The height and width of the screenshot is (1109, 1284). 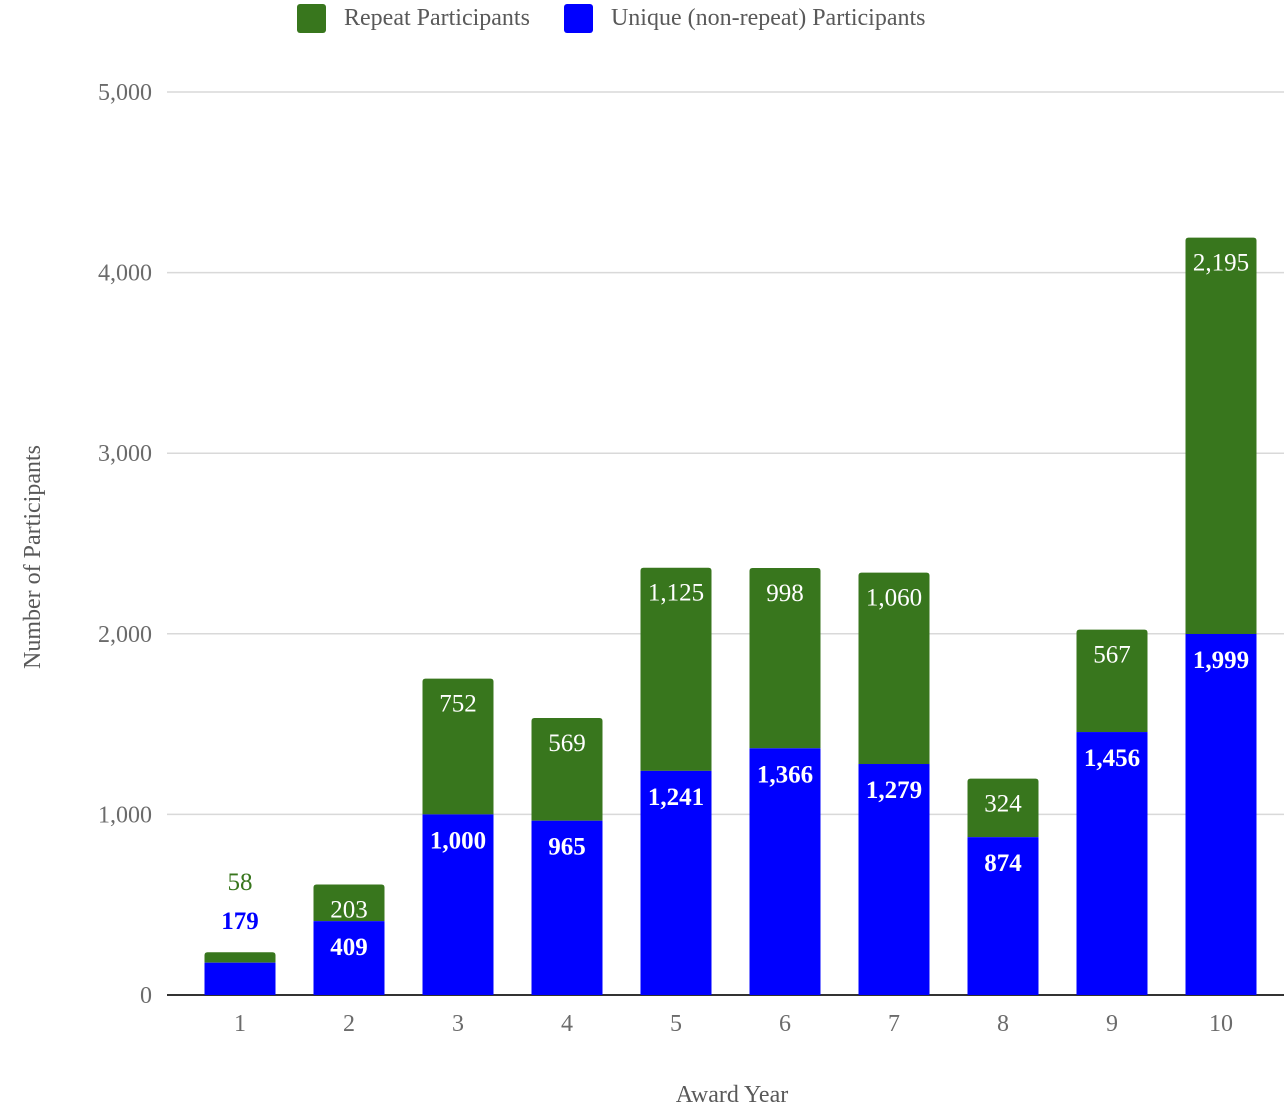 What do you see at coordinates (349, 947) in the screenshot?
I see `data-label-unique: 409` at bounding box center [349, 947].